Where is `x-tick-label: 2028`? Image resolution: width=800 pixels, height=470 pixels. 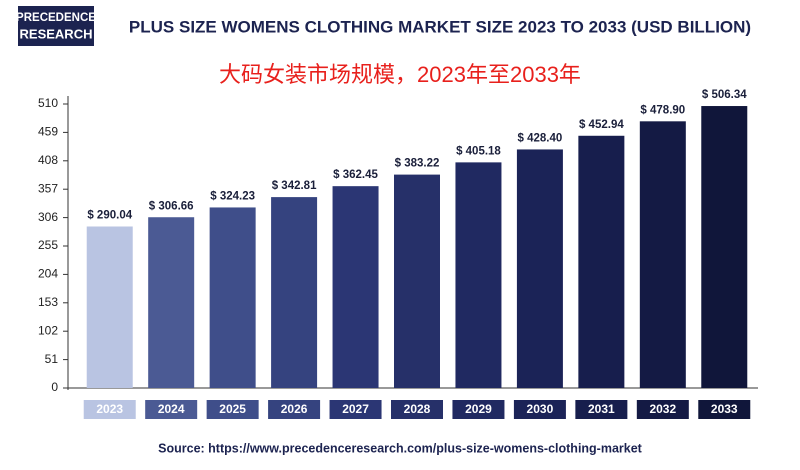 x-tick-label: 2028 is located at coordinates (417, 409).